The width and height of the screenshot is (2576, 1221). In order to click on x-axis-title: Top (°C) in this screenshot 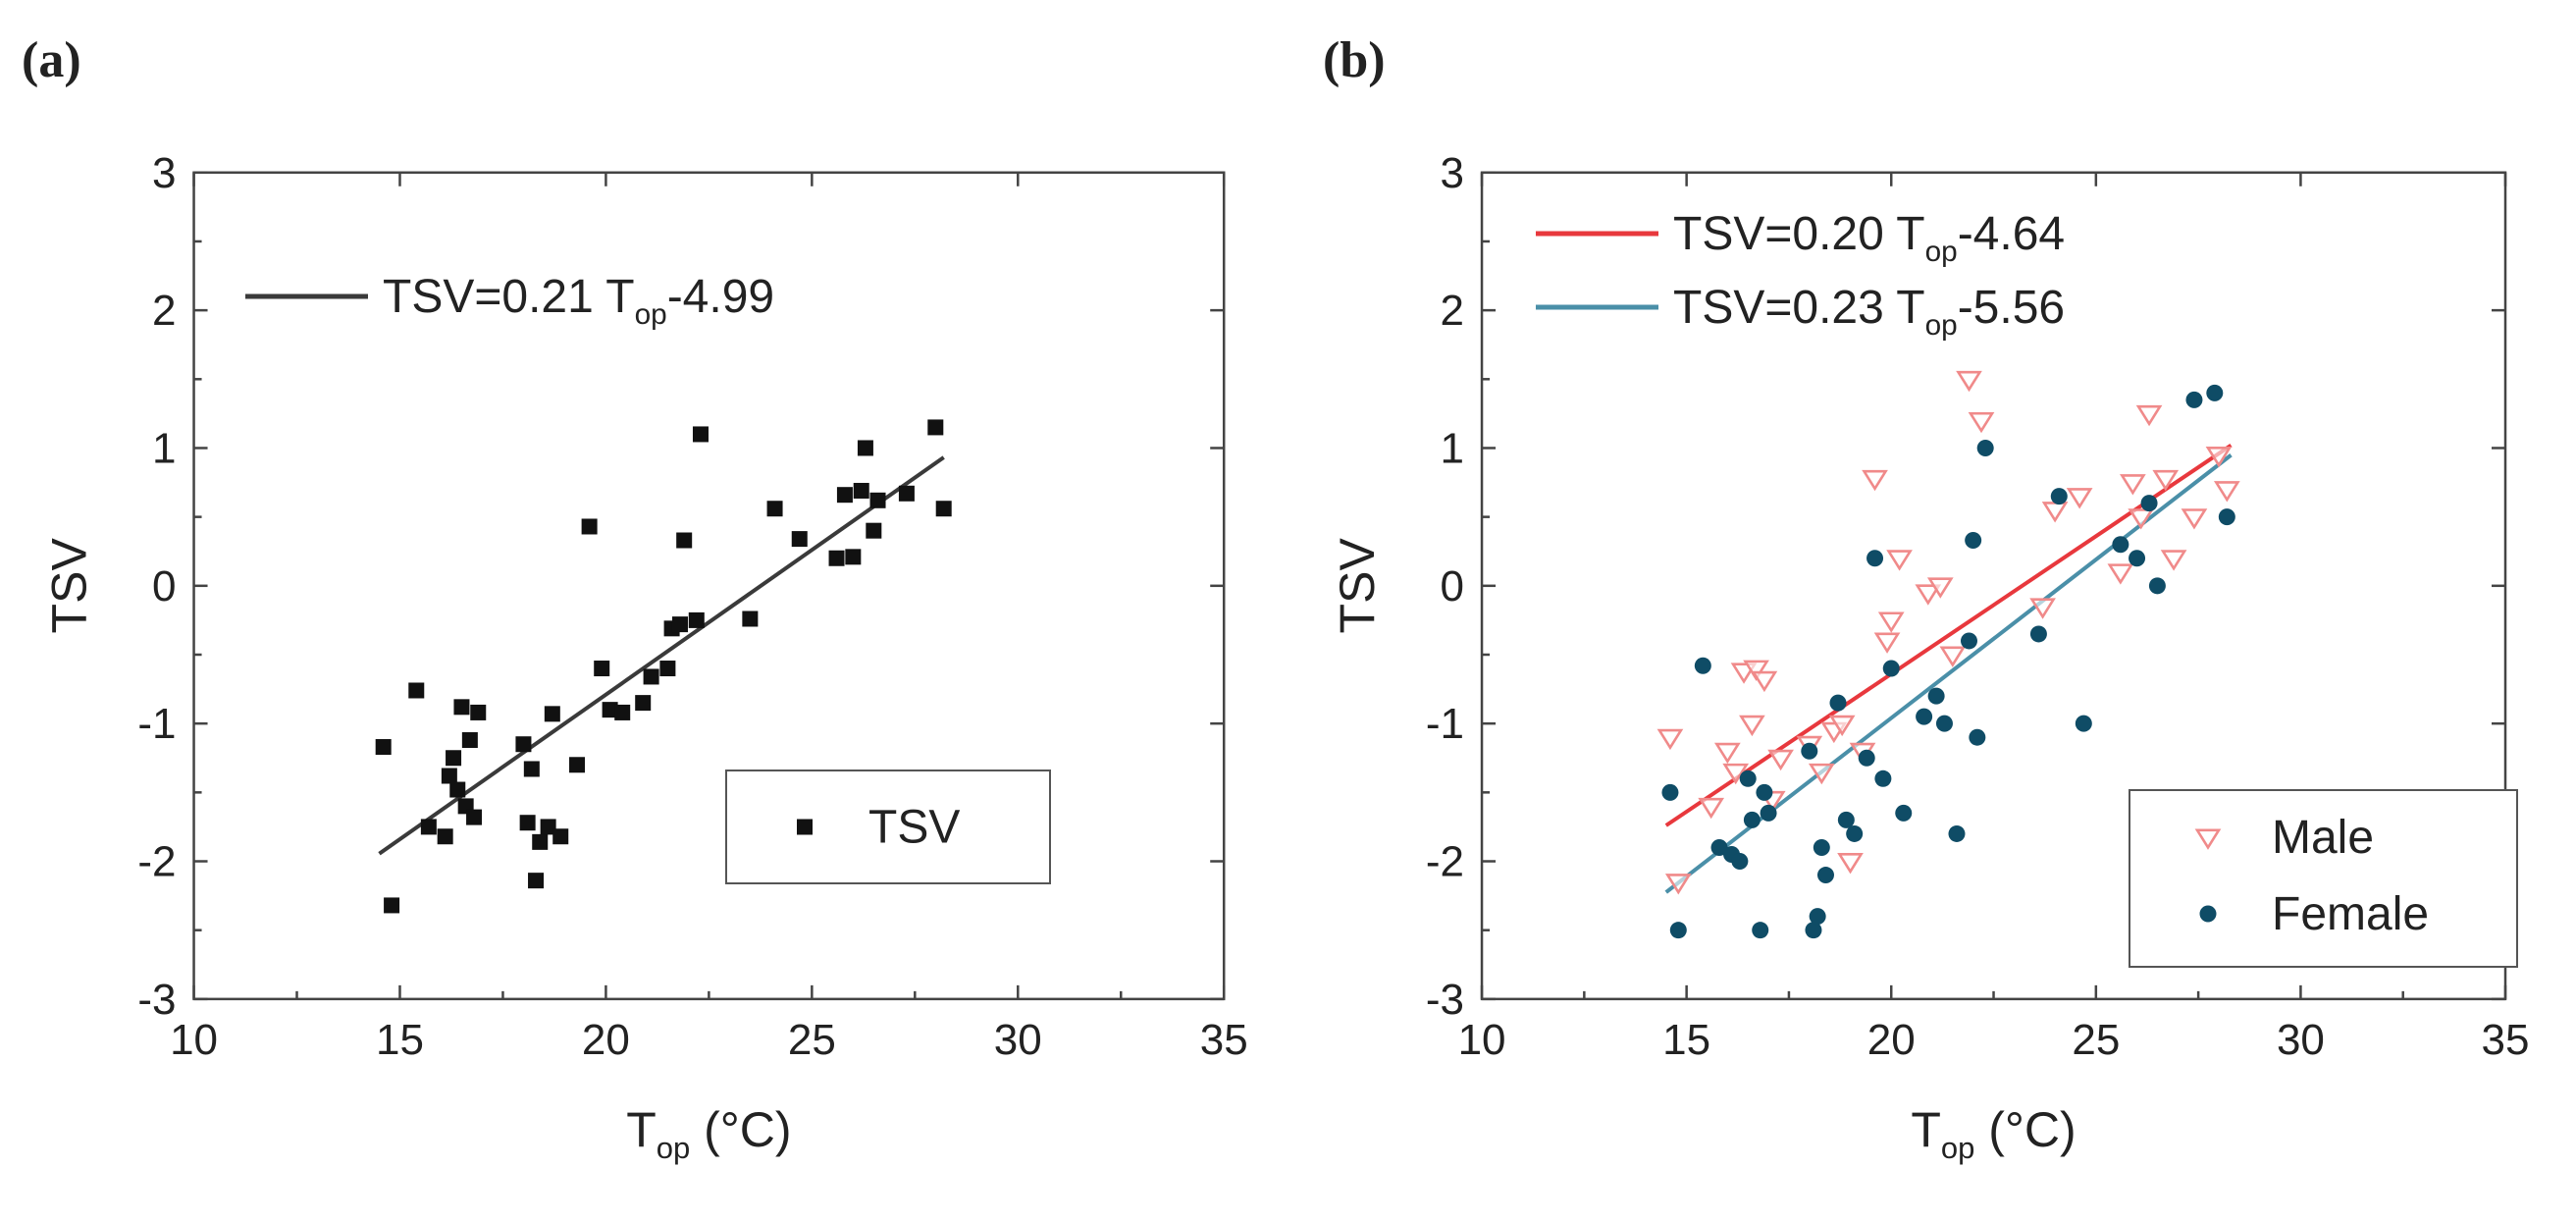, I will do `click(708, 1133)`.